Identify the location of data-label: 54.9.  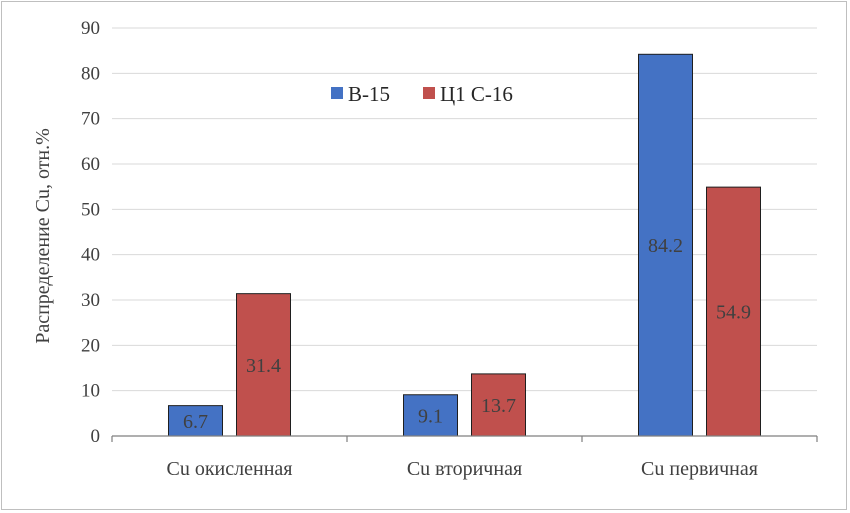
(733, 313).